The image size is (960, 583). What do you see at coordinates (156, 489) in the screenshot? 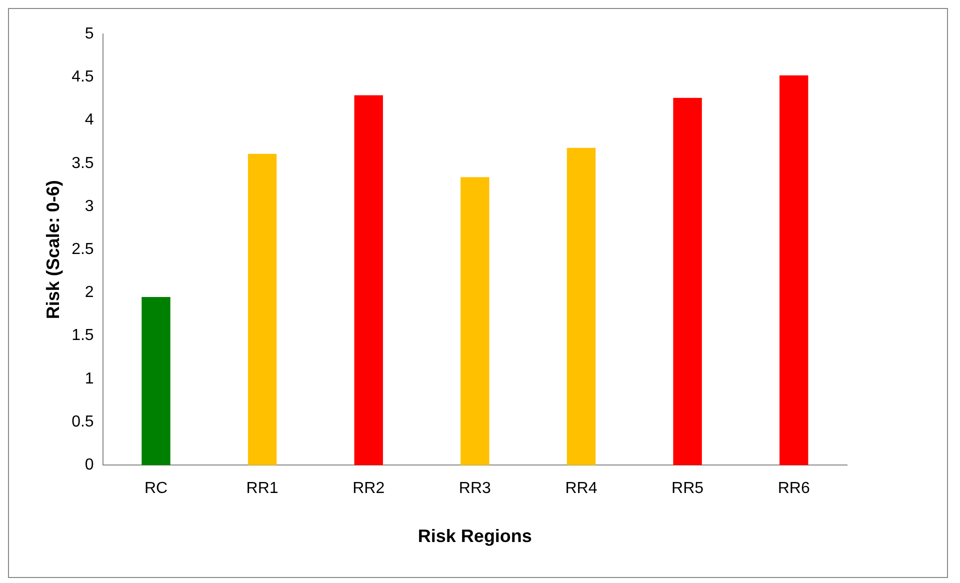
I see `x-tick-label: RC` at bounding box center [156, 489].